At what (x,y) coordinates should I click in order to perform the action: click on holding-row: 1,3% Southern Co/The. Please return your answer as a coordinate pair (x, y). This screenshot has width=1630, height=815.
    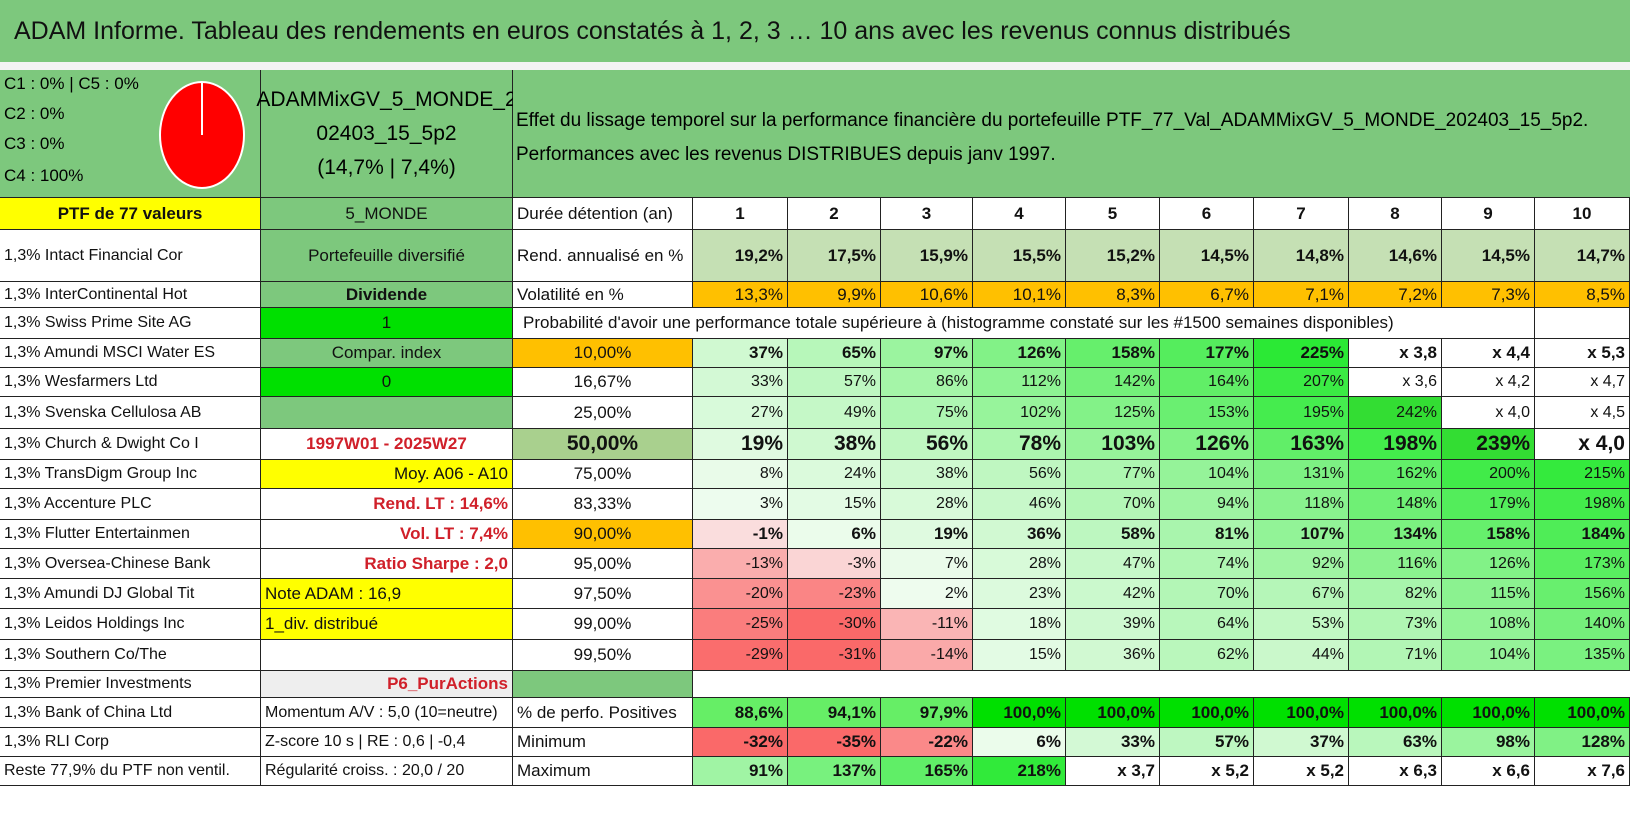
    Looking at the image, I should click on (130, 655).